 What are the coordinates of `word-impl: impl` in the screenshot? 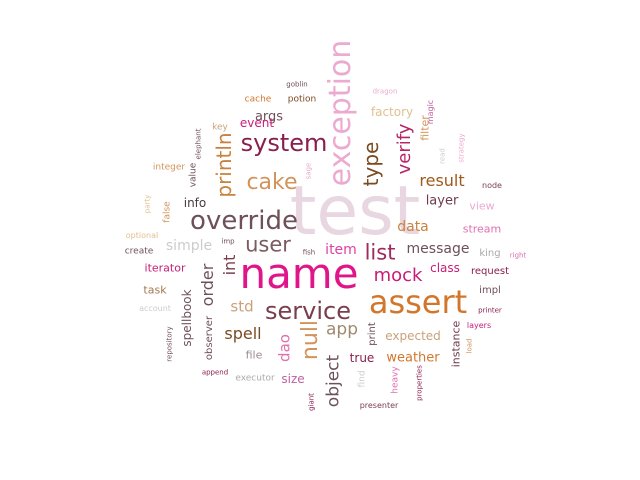 It's located at (490, 290).